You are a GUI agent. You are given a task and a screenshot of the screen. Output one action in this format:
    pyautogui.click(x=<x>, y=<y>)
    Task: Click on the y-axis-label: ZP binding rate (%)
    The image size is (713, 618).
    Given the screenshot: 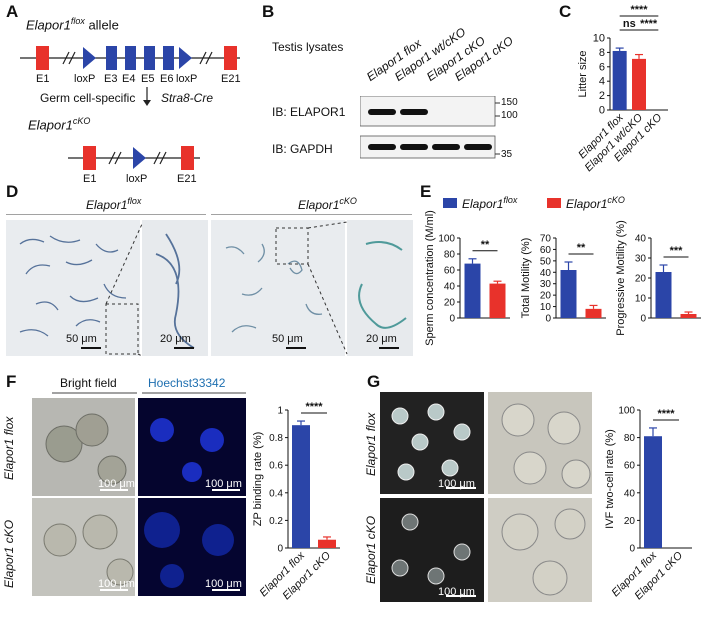 What is the action you would take?
    pyautogui.click(x=258, y=479)
    